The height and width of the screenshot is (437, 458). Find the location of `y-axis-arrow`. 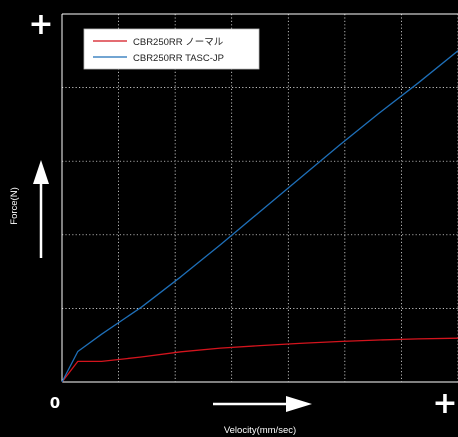

y-axis-arrow is located at coordinates (41, 209).